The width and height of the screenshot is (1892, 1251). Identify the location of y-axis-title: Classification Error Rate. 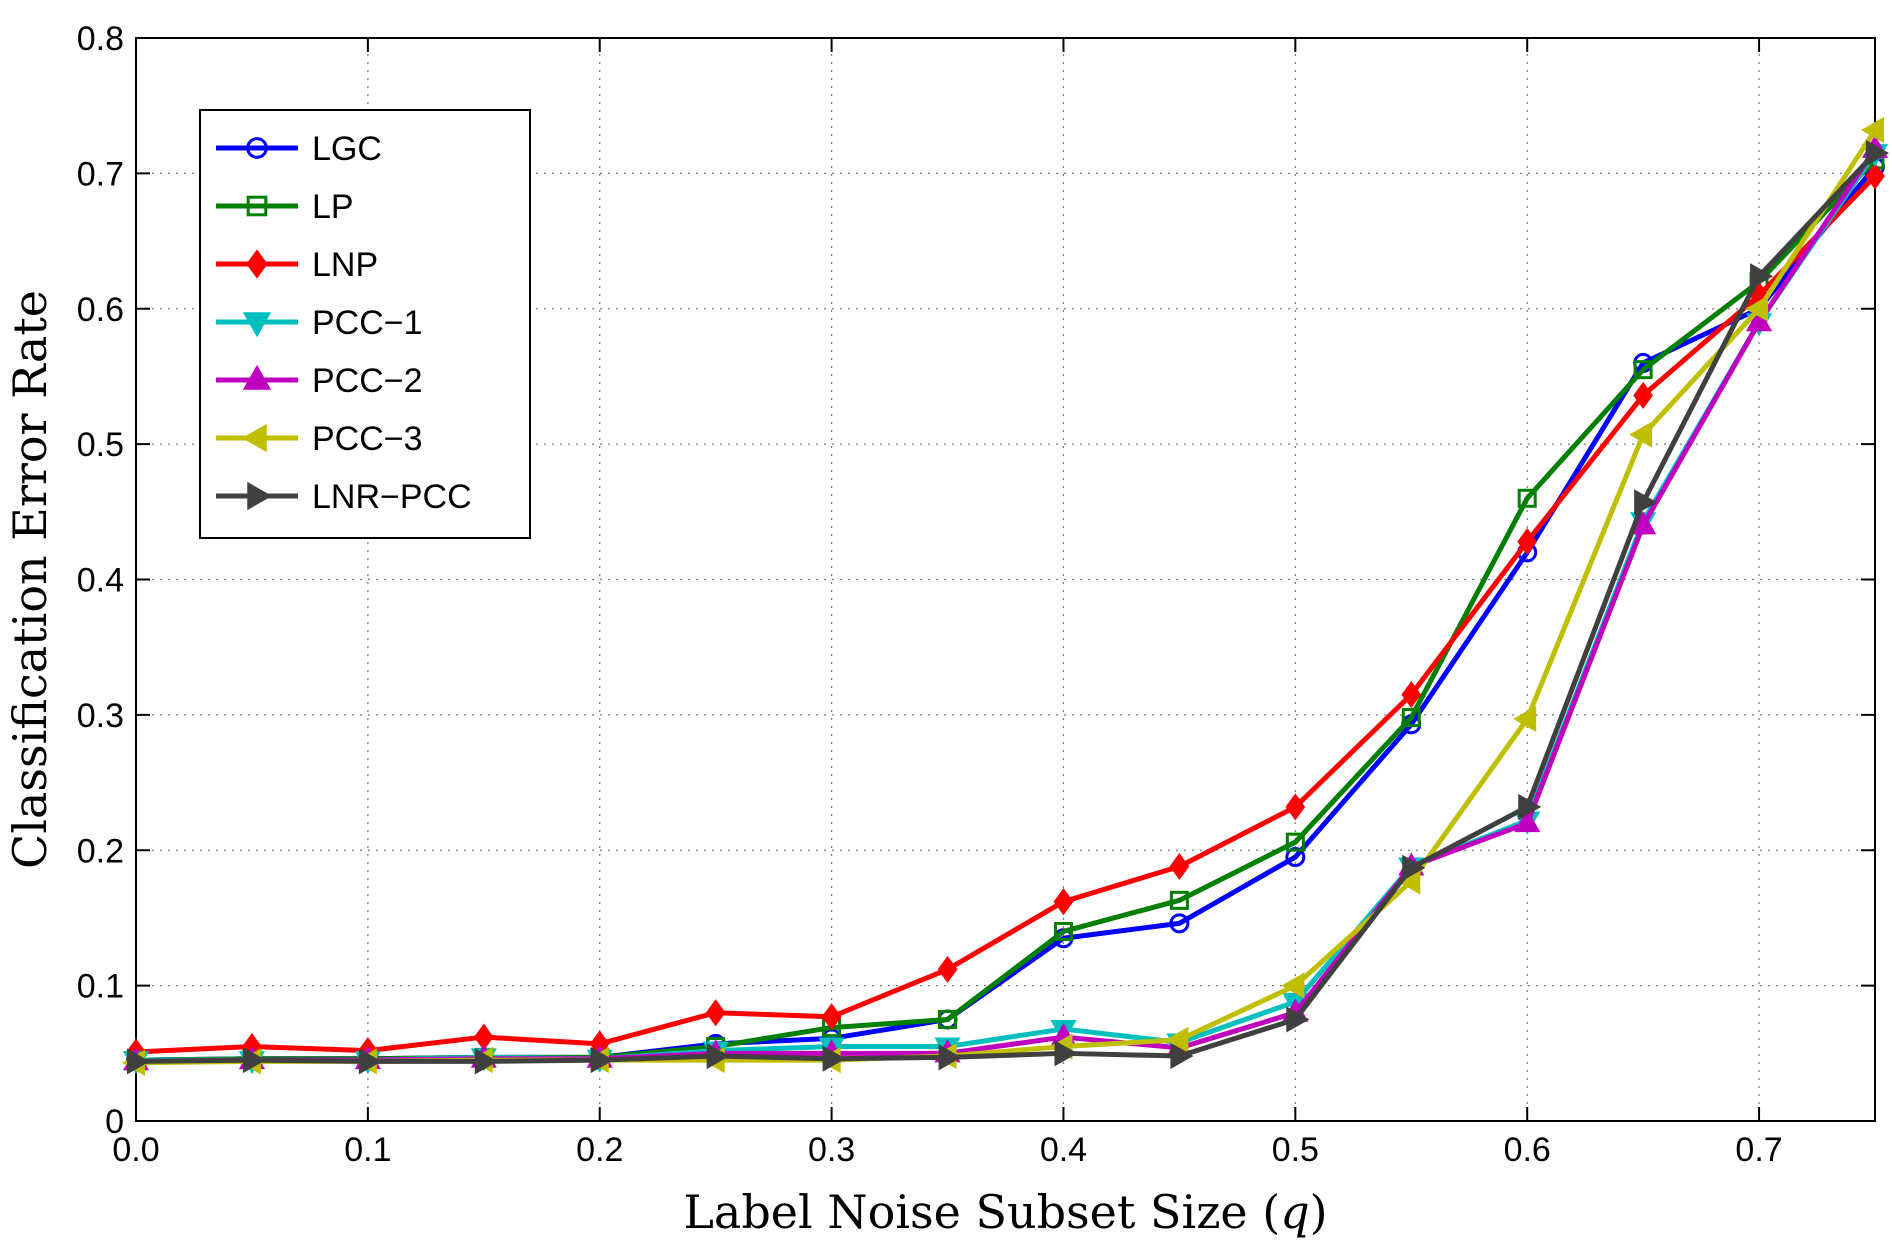
(30, 579).